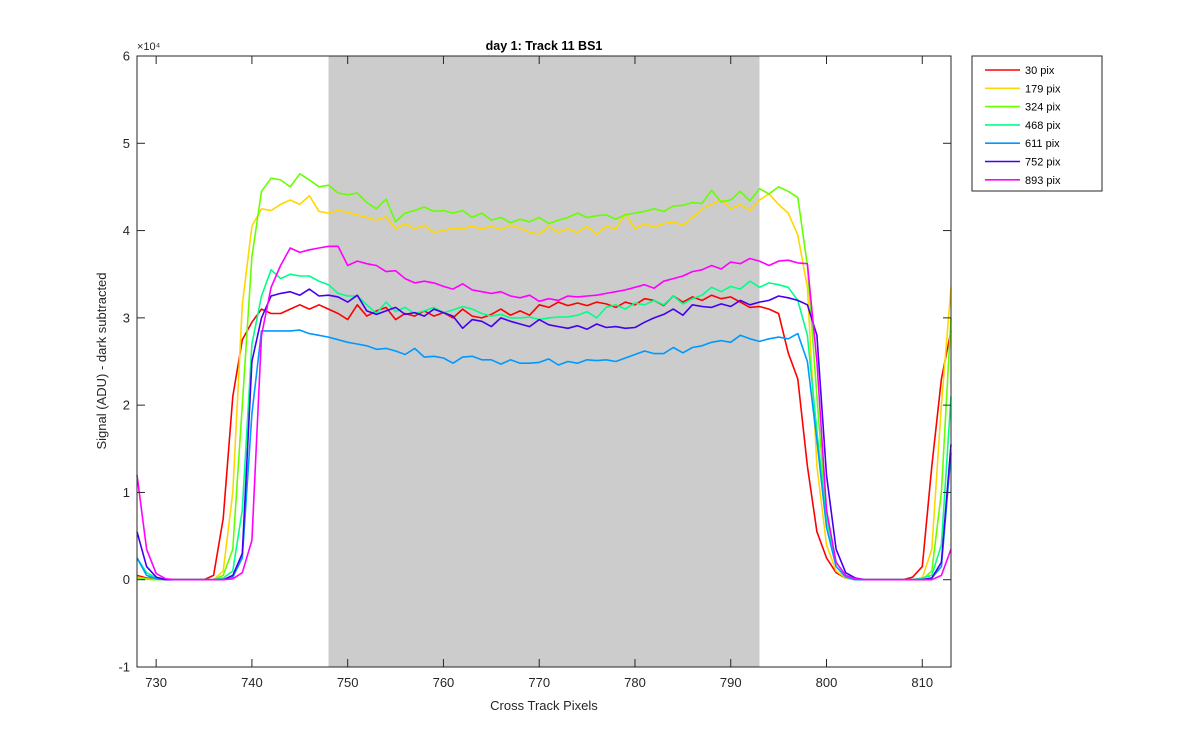  What do you see at coordinates (126, 492) in the screenshot?
I see `y-tick-label: 1` at bounding box center [126, 492].